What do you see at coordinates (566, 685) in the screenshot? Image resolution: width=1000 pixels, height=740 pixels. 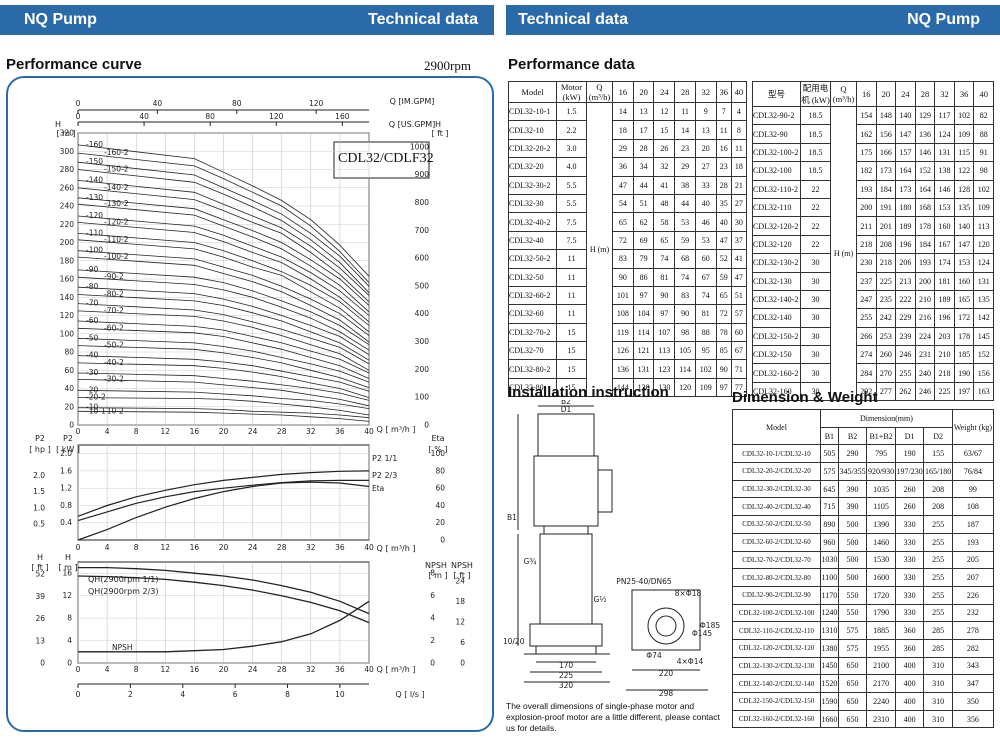 I see `install-dim-label: 320` at bounding box center [566, 685].